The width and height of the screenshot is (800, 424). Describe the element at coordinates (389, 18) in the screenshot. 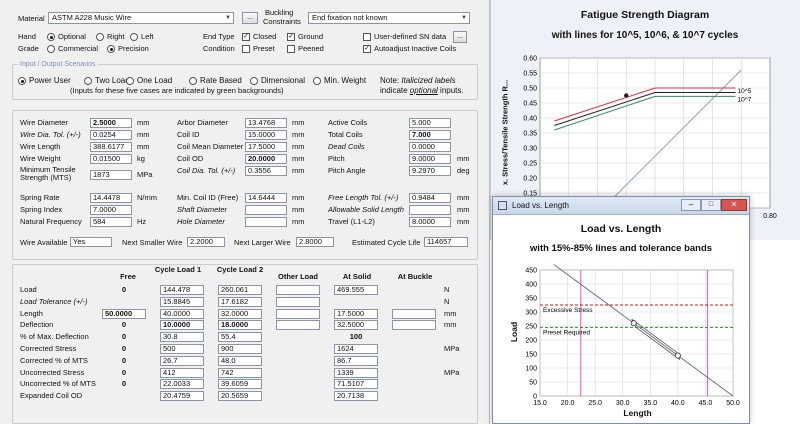

I see `buckling-select: End fixation not known ▼` at that location.